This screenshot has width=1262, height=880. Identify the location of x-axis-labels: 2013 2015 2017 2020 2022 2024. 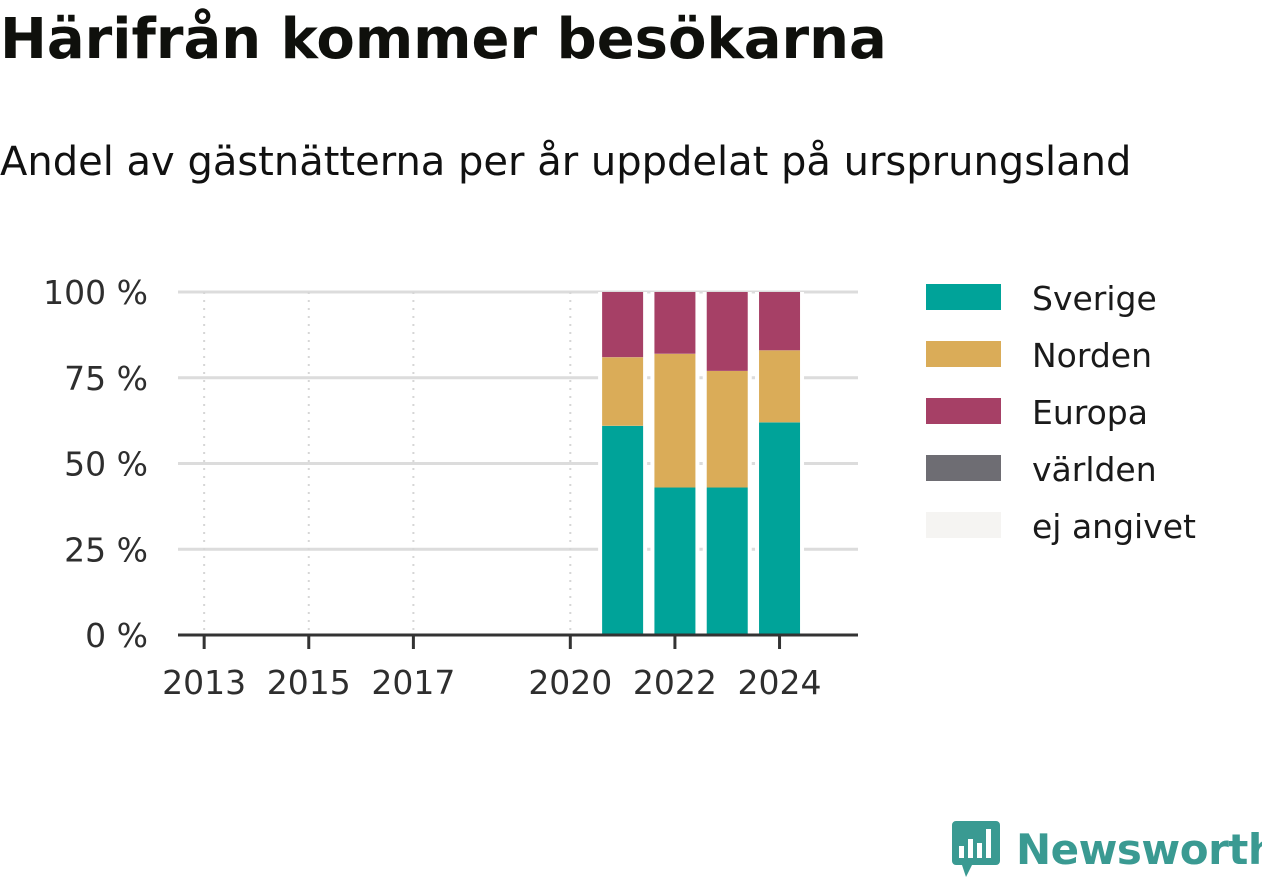
(491, 682).